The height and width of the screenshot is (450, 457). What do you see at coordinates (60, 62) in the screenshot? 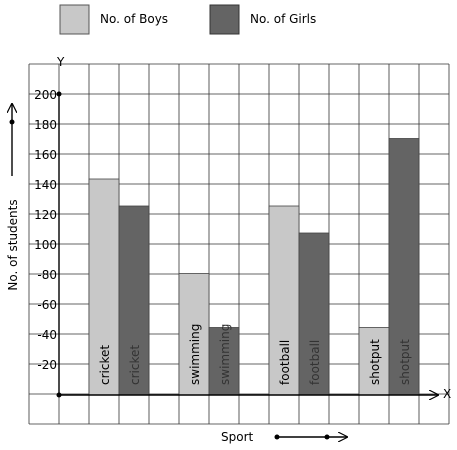
I see `y-axis-letter: Y` at bounding box center [60, 62].